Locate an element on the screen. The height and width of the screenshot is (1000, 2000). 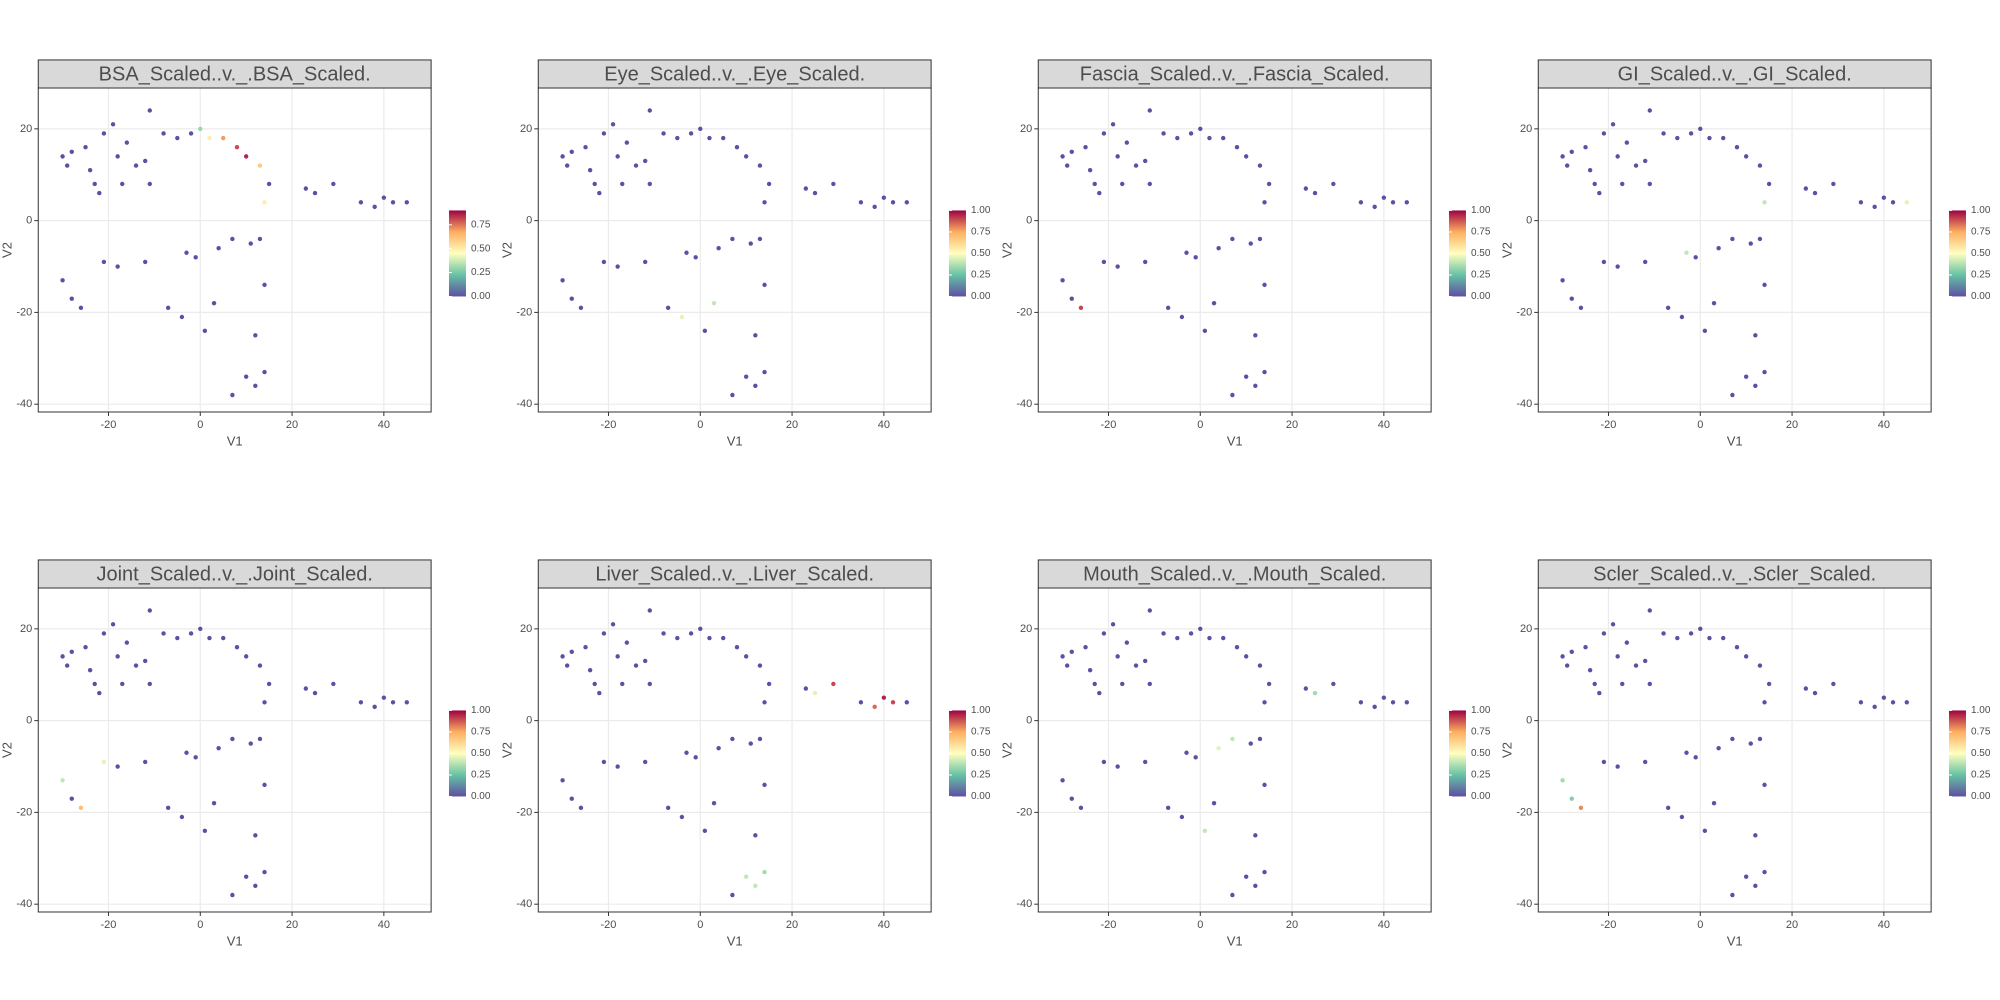
colorbar-label: 0.75 is located at coordinates (481, 224).